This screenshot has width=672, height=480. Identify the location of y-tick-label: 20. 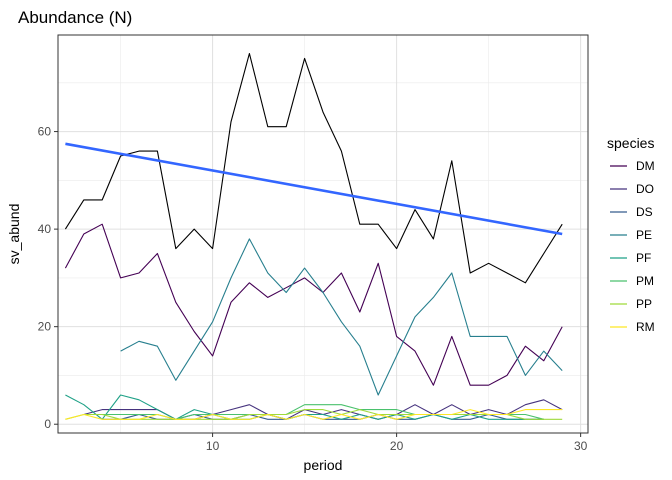
(45, 327).